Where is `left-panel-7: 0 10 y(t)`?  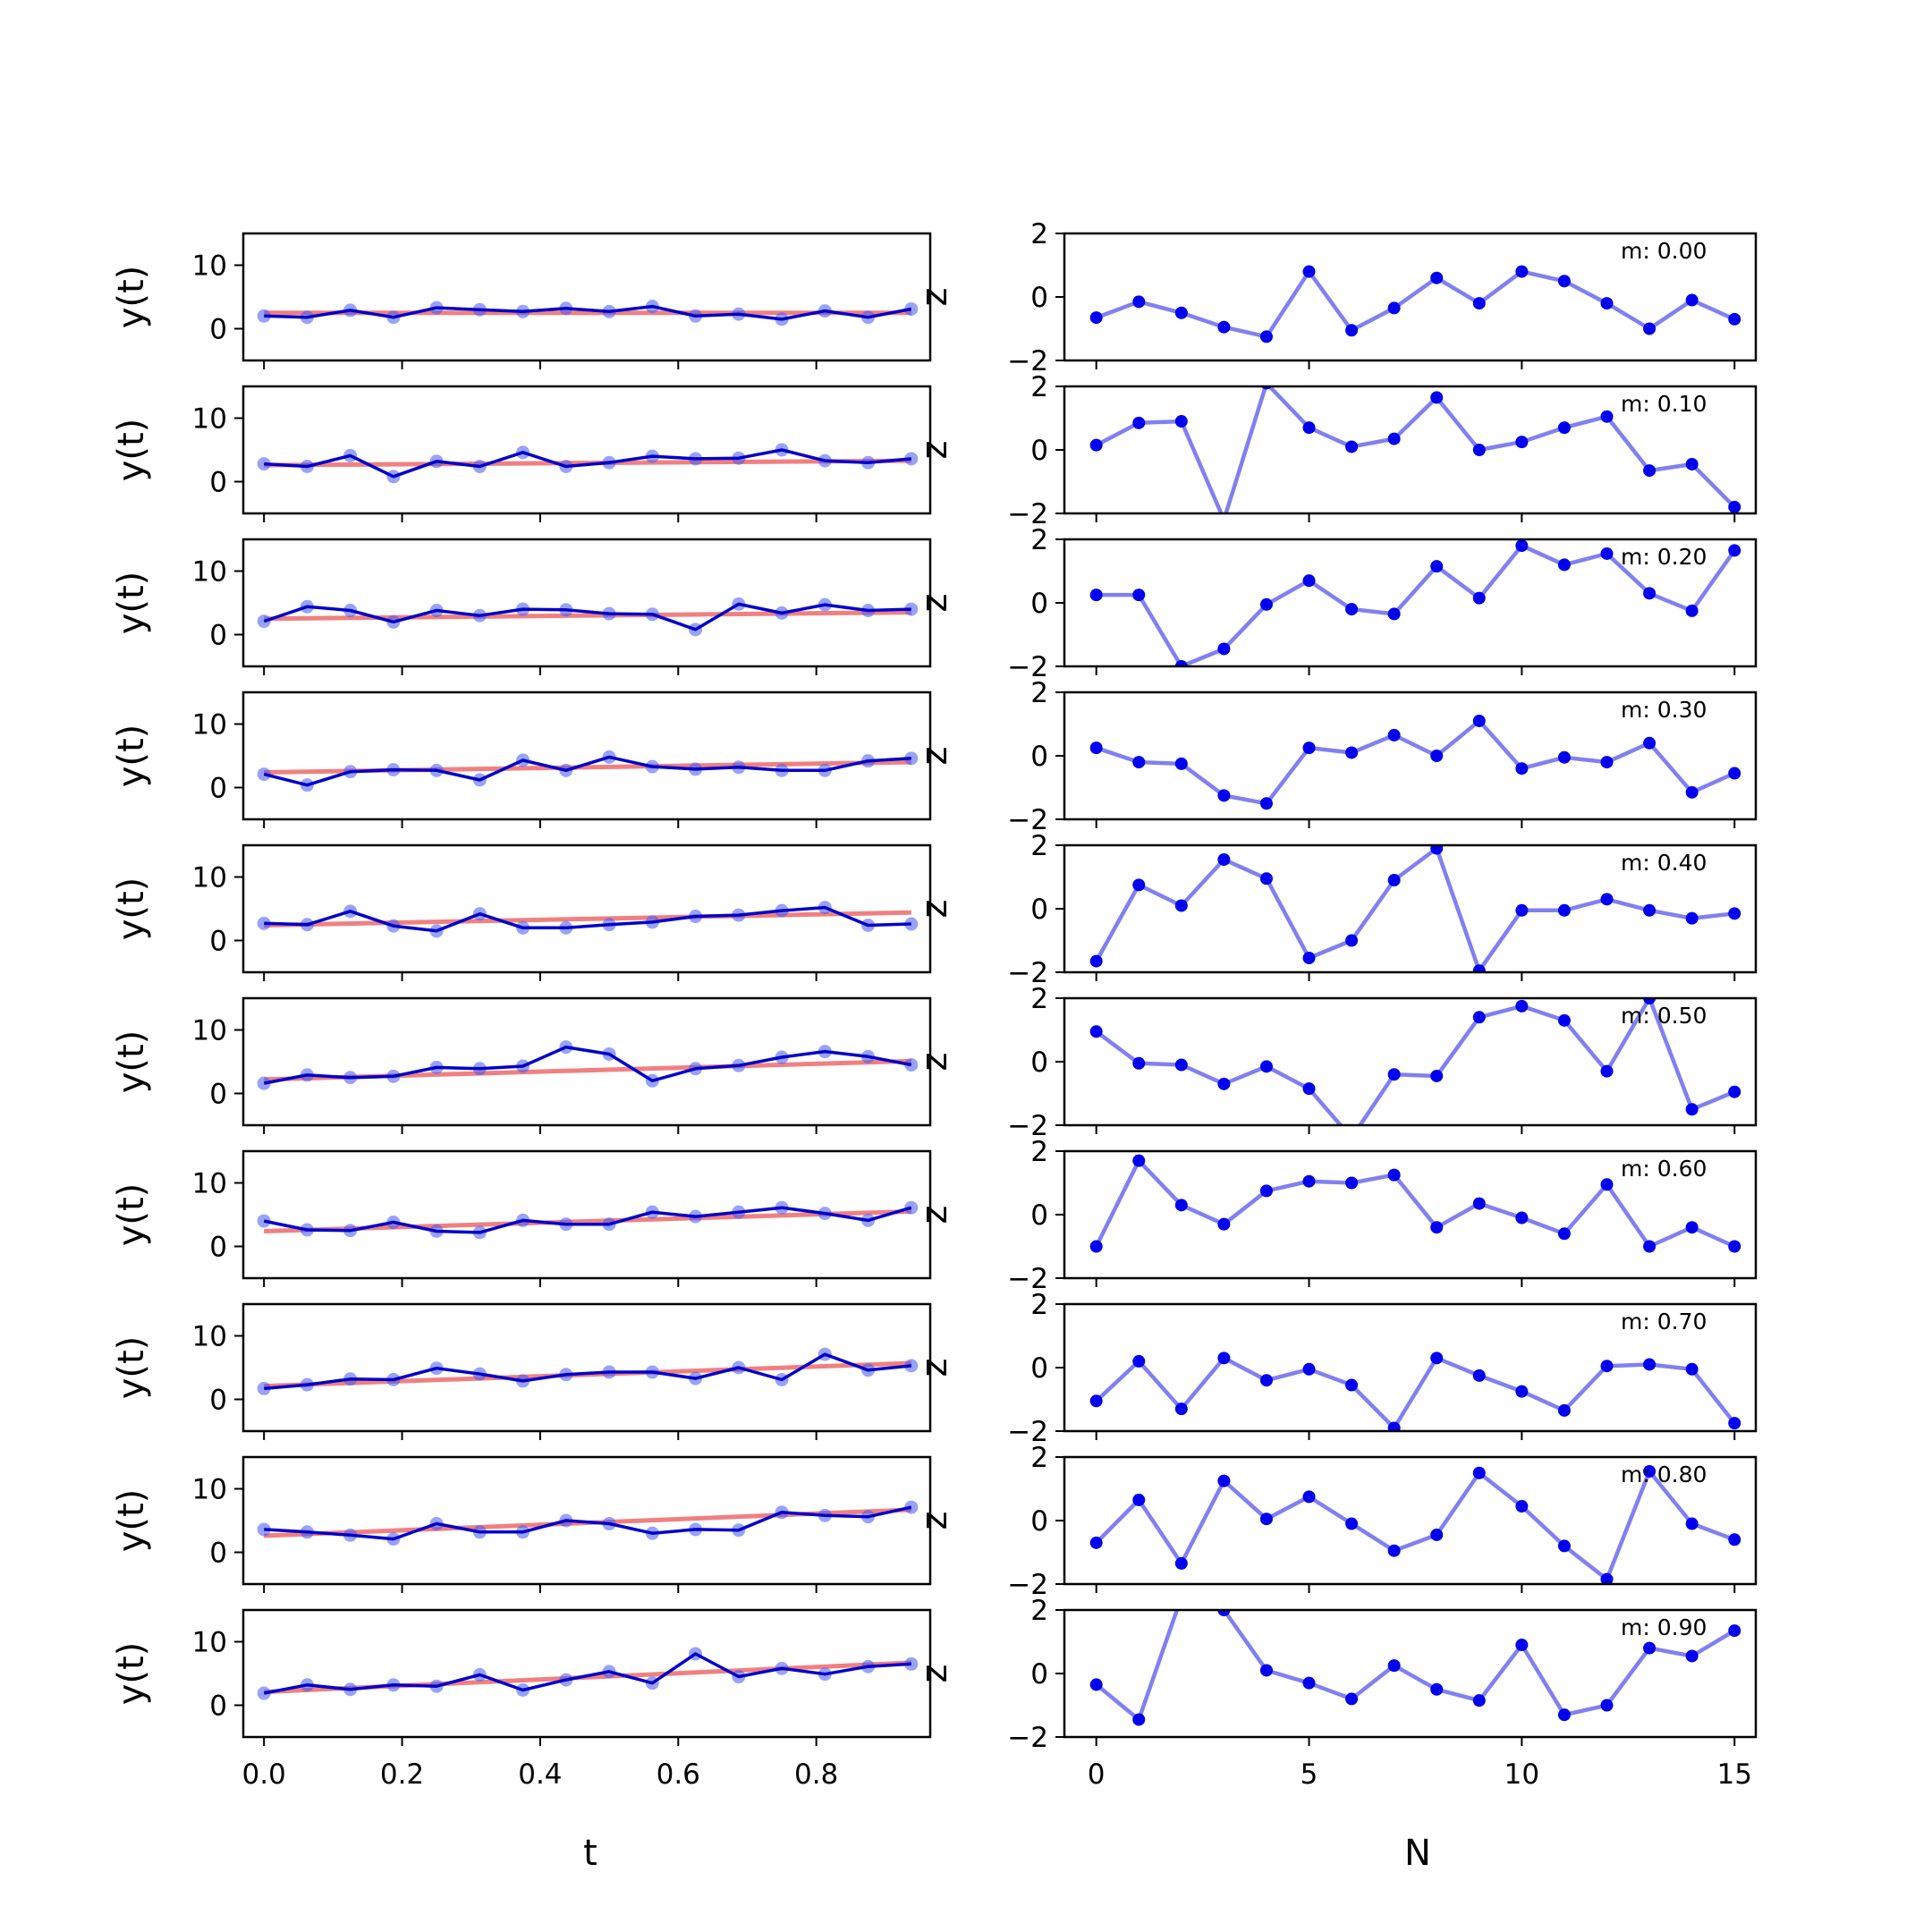
left-panel-7: 0 10 y(t) is located at coordinates (515, 1380).